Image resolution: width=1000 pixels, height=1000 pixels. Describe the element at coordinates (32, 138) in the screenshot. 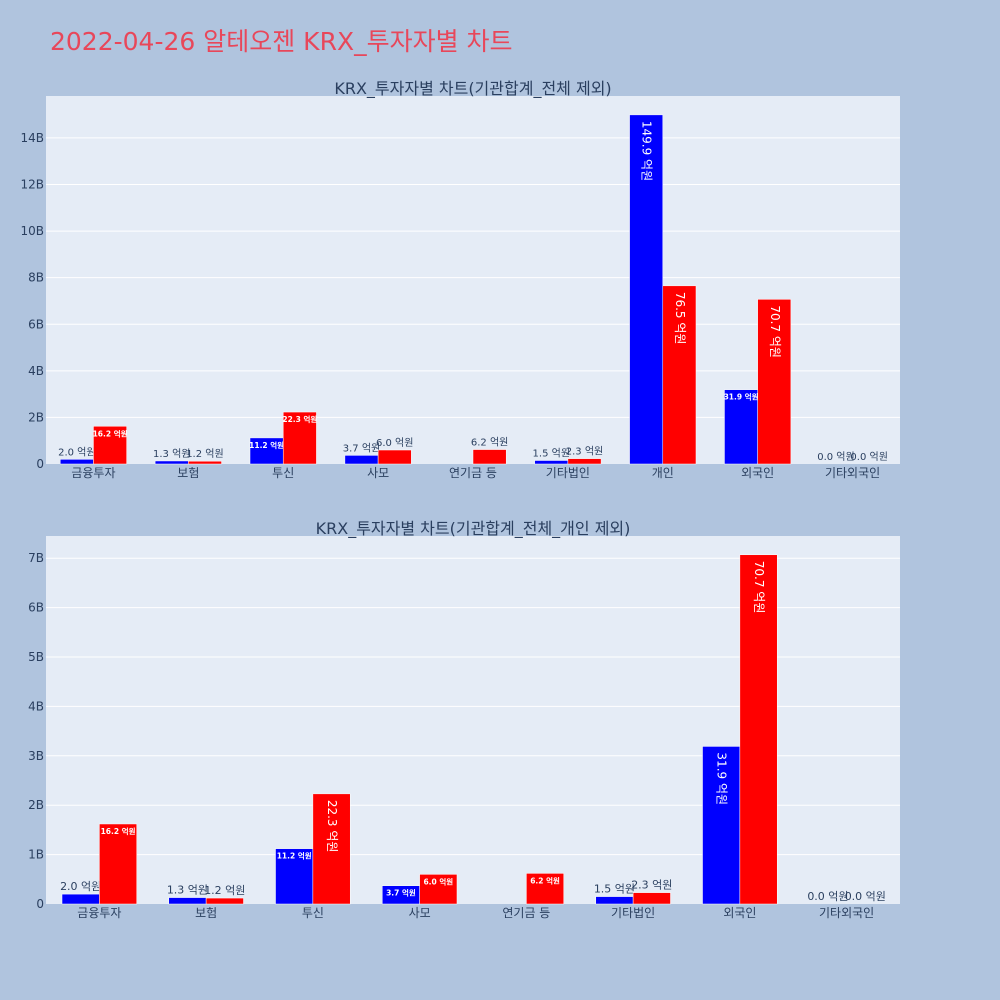

I see `y-tick-label: 14B` at that location.